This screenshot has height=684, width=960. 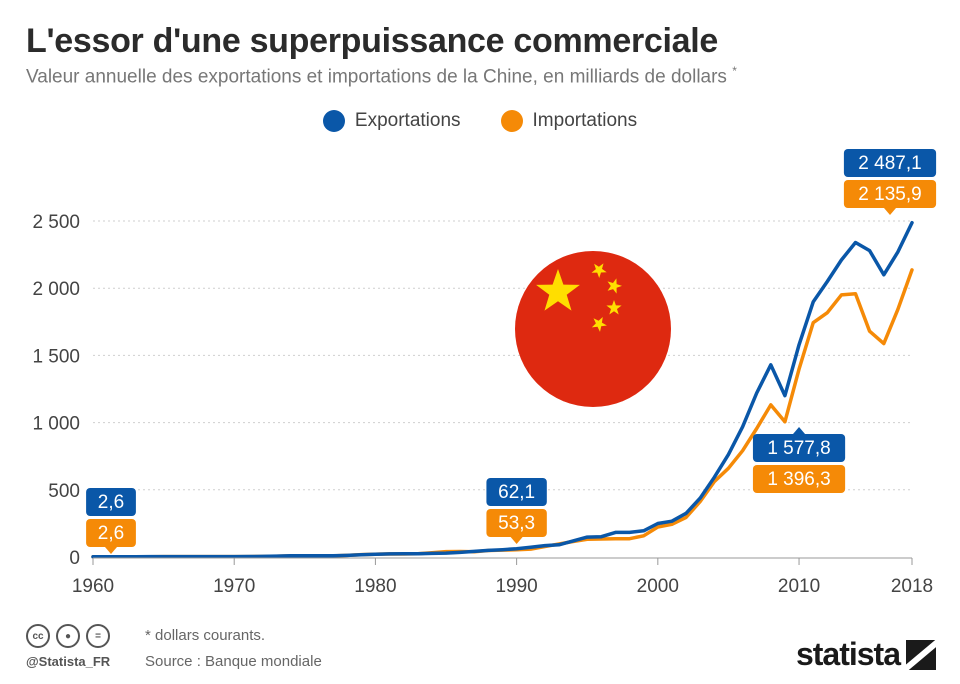 What do you see at coordinates (68, 661) in the screenshot?
I see `social-handle: @Statista_FR` at bounding box center [68, 661].